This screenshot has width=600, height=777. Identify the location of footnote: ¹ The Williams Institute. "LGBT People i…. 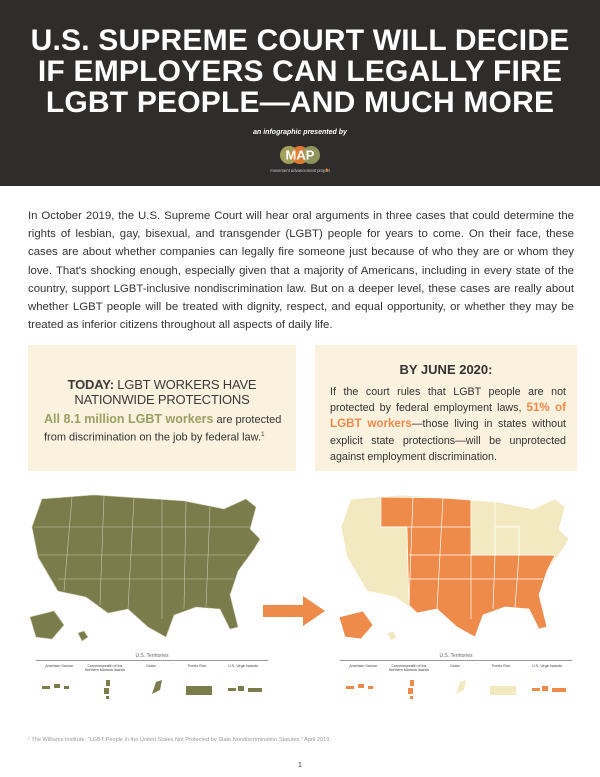
(179, 740).